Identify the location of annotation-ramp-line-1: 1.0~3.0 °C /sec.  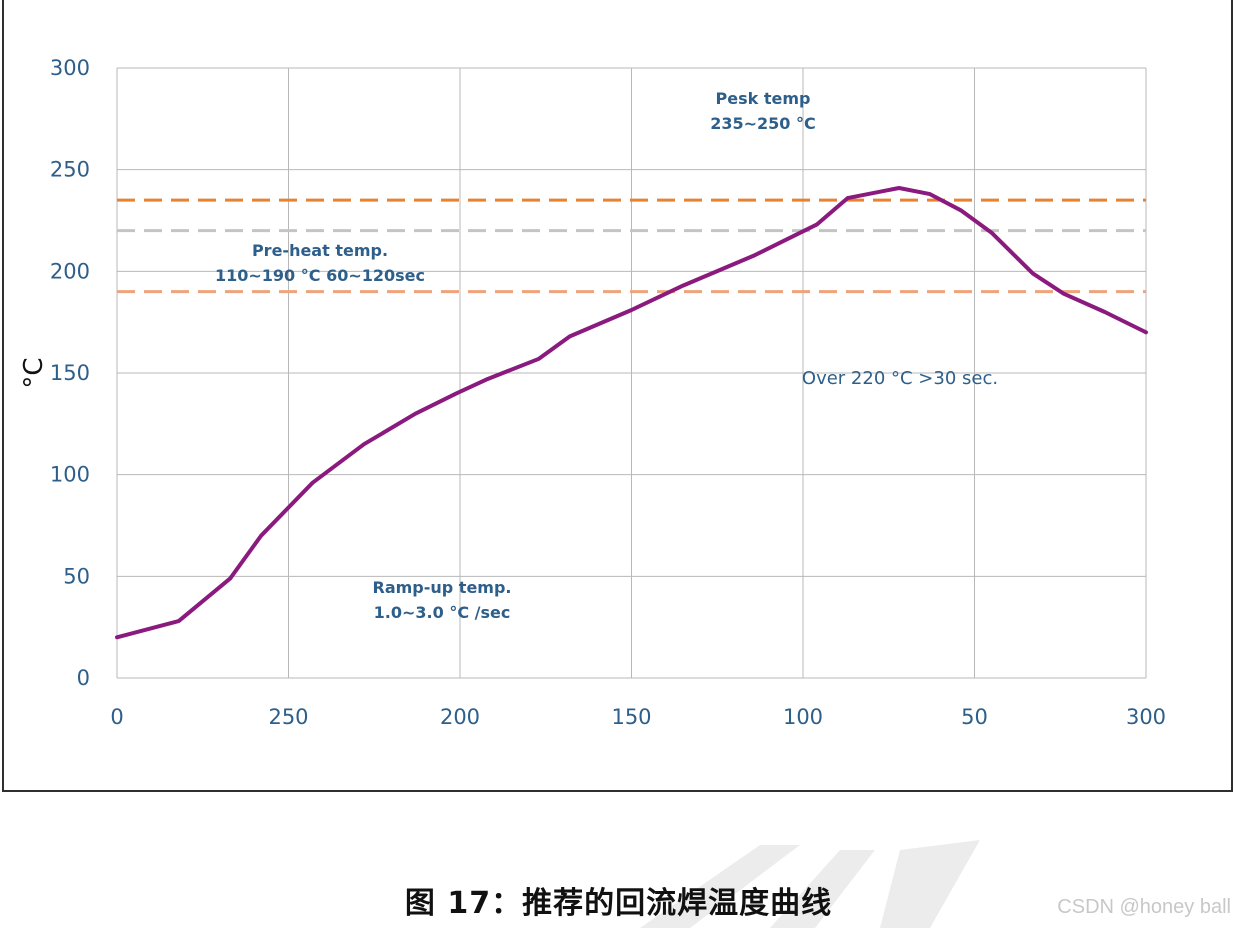
(442, 612).